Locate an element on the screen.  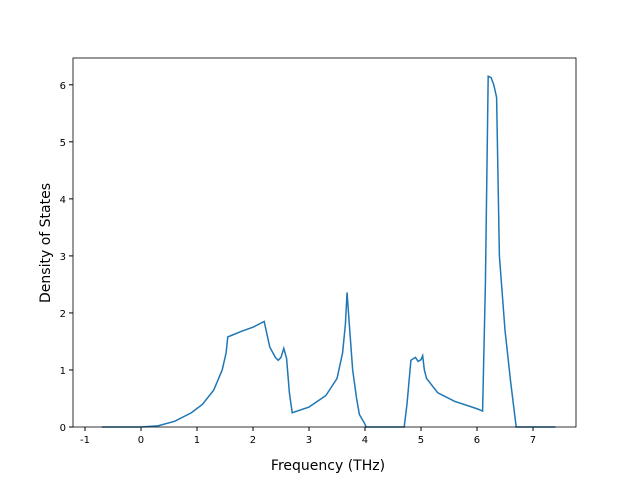
x-tick-label: 4 is located at coordinates (365, 440).